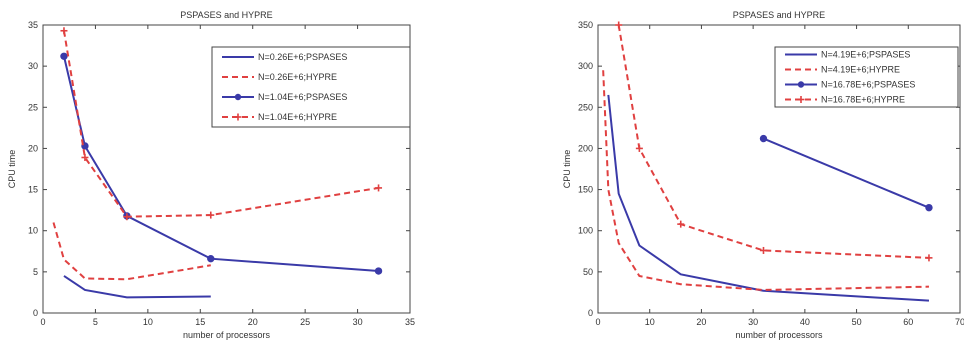 The height and width of the screenshot is (349, 964). Describe the element at coordinates (588, 272) in the screenshot. I see `y-tick-label: 50` at that location.